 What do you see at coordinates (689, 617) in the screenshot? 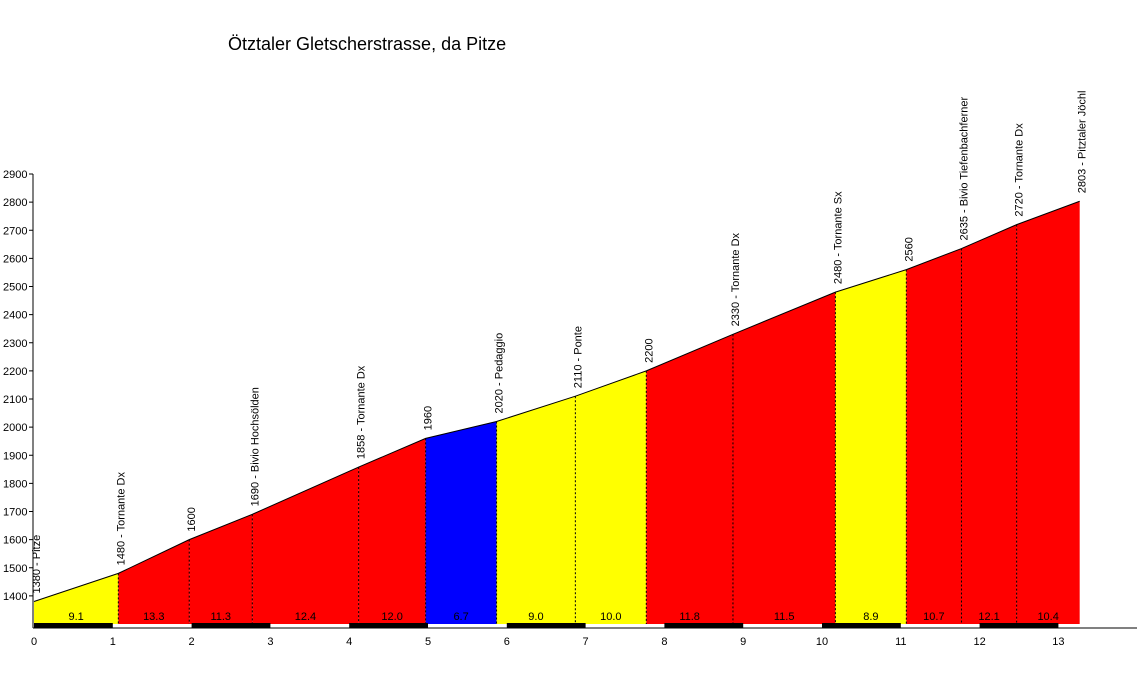
I see `gradient-label: 11.8` at bounding box center [689, 617].